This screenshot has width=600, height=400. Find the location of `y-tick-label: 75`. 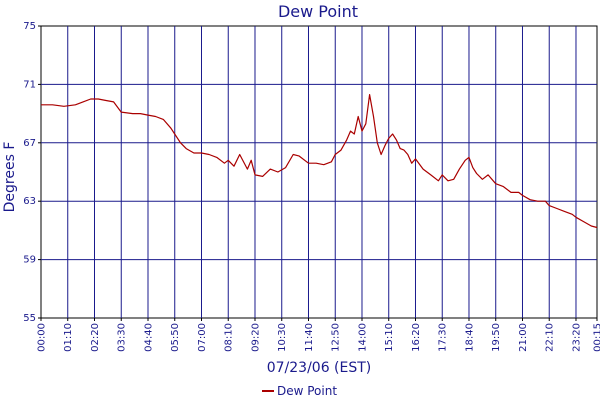

y-tick-label: 75 is located at coordinates (29, 26).